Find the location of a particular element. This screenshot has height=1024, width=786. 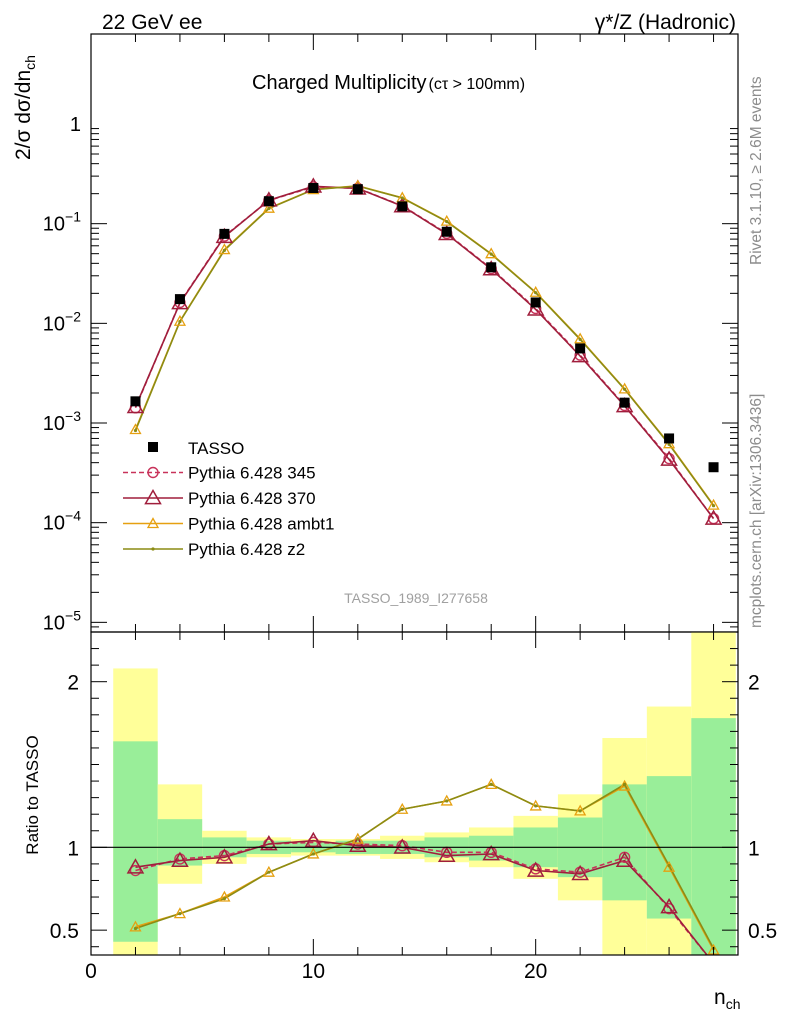

legend-label-2: Pythia 6.428 ambt1 is located at coordinates (261, 524).